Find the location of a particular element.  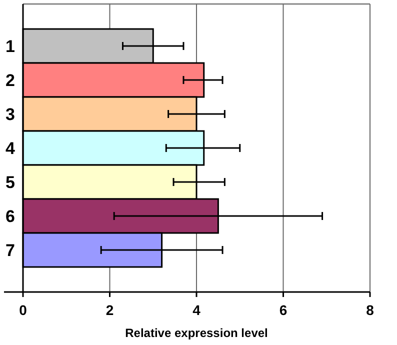

y-tick-label: 6 is located at coordinates (10, 216).